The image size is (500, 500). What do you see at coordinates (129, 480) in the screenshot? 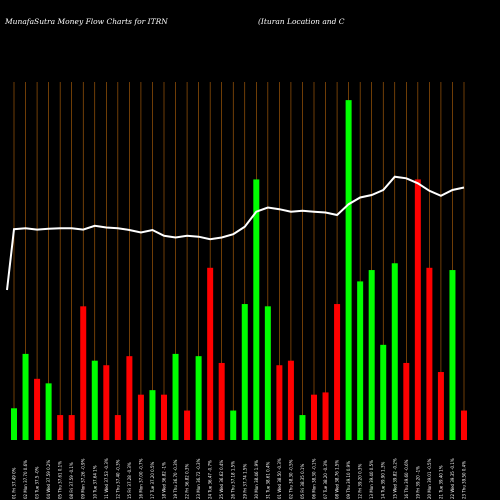
I see `x-tick-label: 15 Fri 37.28 -0.3%` at bounding box center [129, 480].